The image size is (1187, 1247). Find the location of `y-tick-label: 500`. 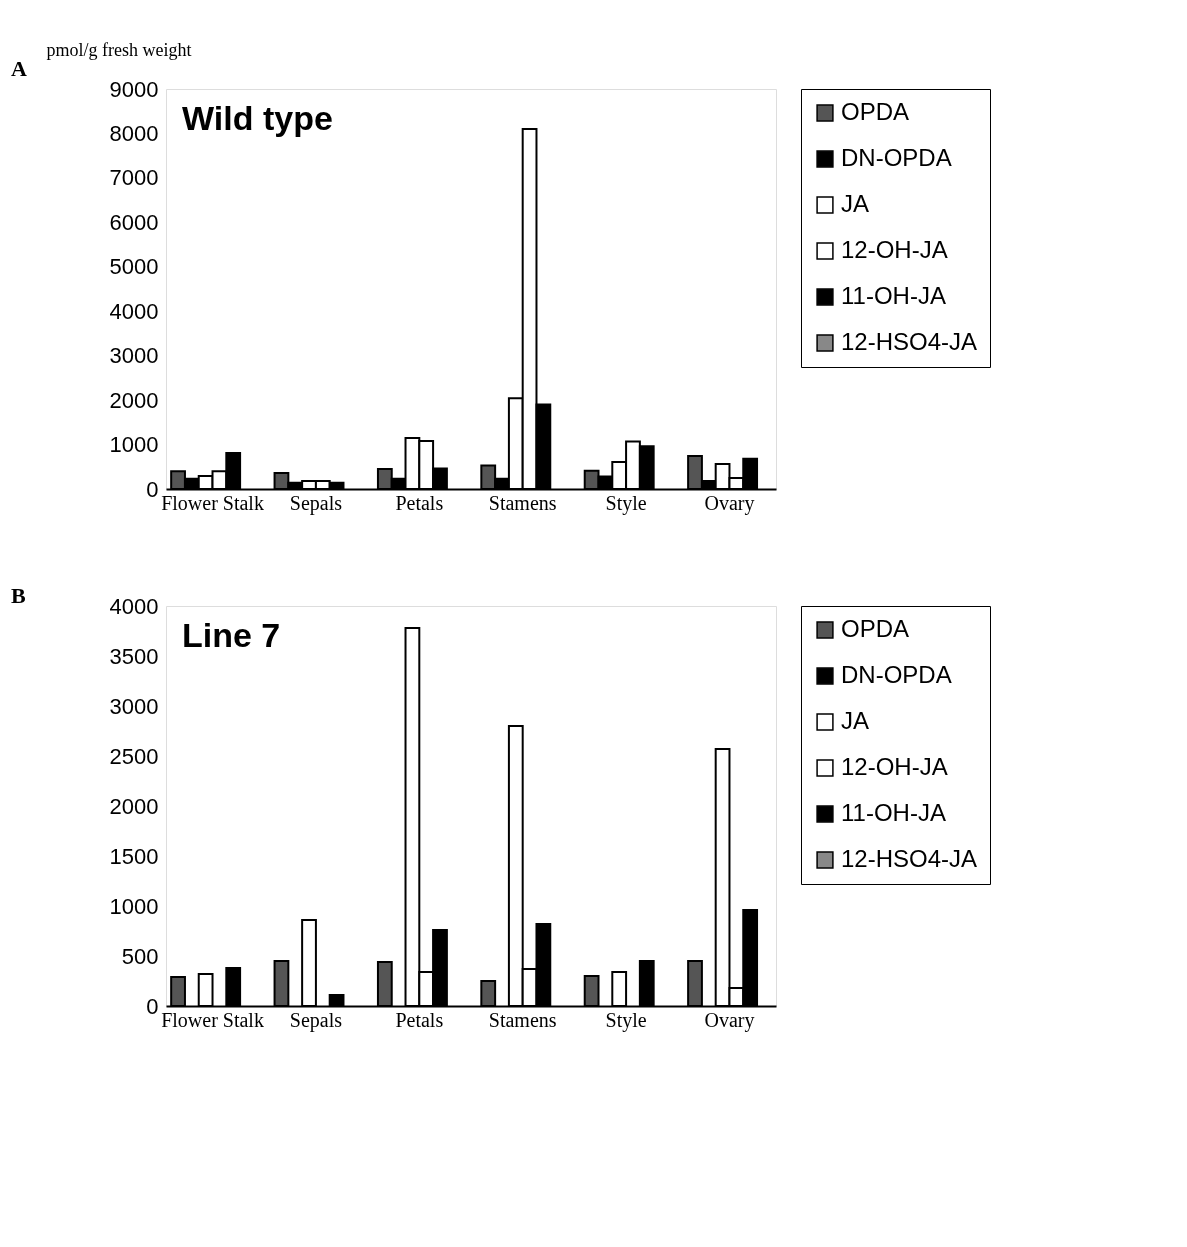

y-tick-label: 500 is located at coordinates (140, 956).